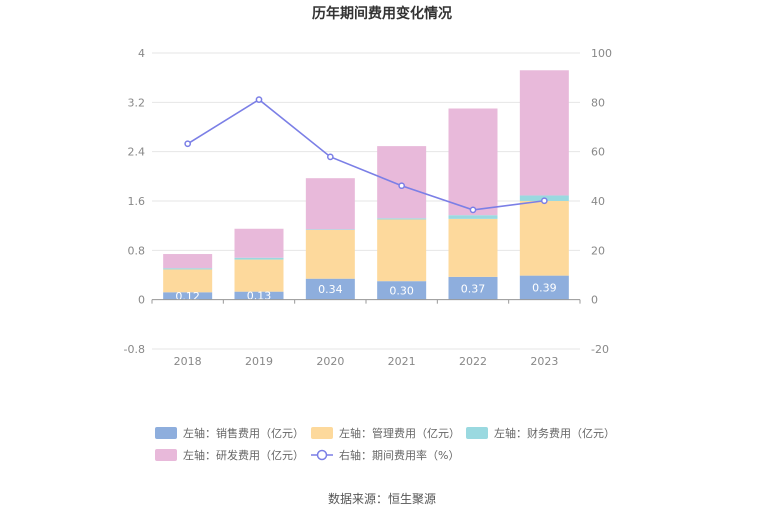  Describe the element at coordinates (598, 201) in the screenshot. I see `right-tick-label: 40` at that location.